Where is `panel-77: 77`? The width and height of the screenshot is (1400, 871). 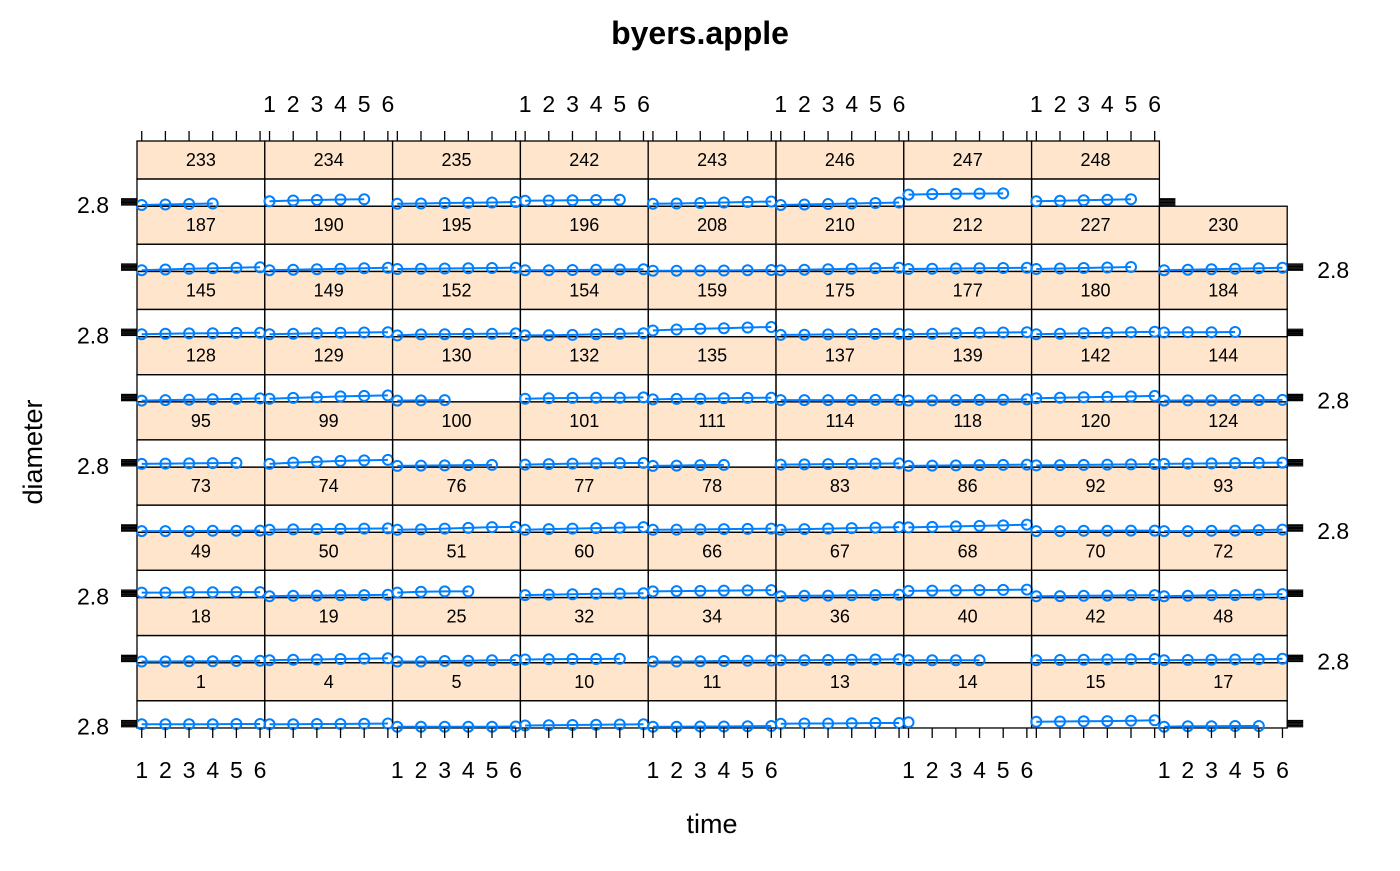 panel-77: 77 is located at coordinates (584, 501).